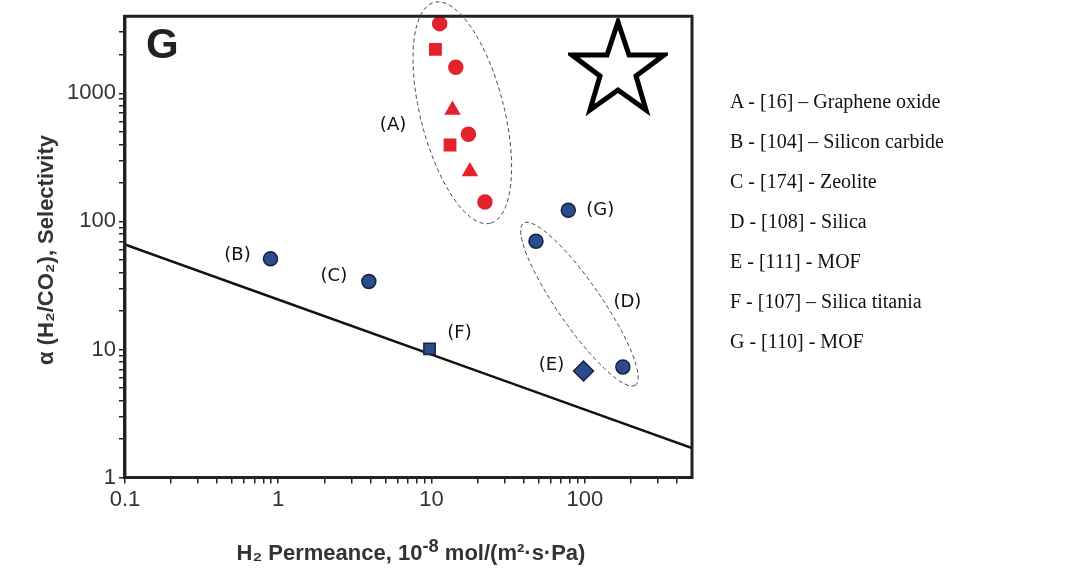 This screenshot has height=574, width=1066. What do you see at coordinates (237, 253) in the screenshot?
I see `annotation: (B)` at bounding box center [237, 253].